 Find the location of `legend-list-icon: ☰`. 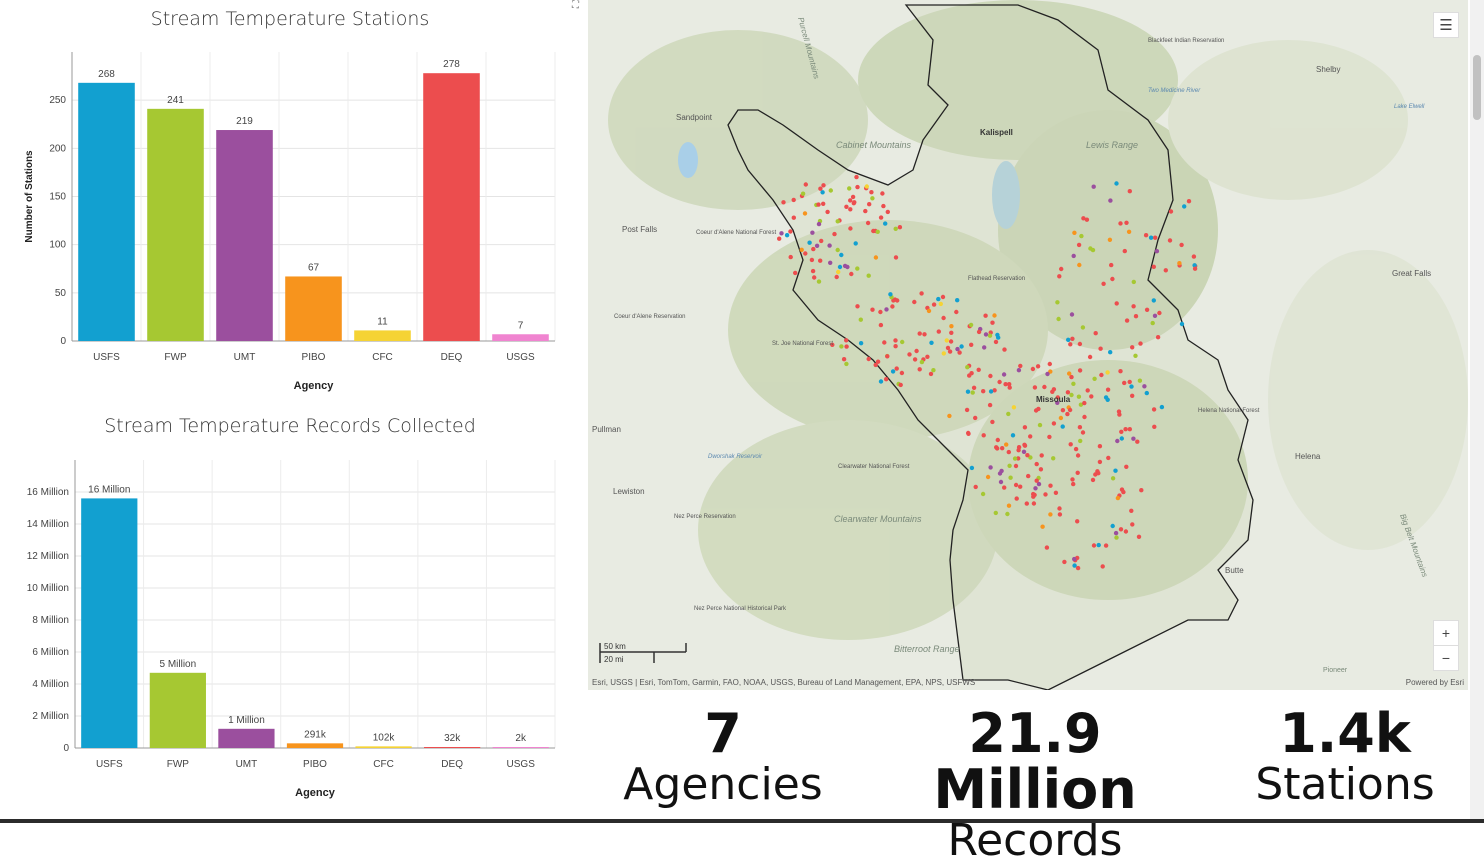

legend-list-icon: ☰ is located at coordinates (1446, 25).